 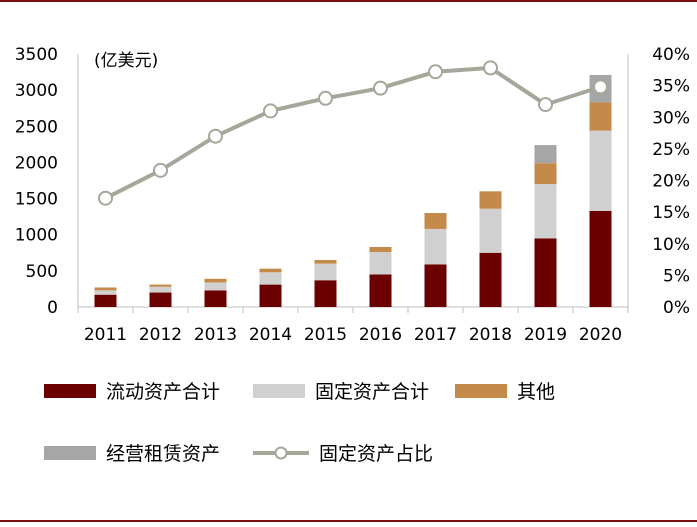 I want to click on y-right-tick-label: 25%, so click(x=671, y=150).